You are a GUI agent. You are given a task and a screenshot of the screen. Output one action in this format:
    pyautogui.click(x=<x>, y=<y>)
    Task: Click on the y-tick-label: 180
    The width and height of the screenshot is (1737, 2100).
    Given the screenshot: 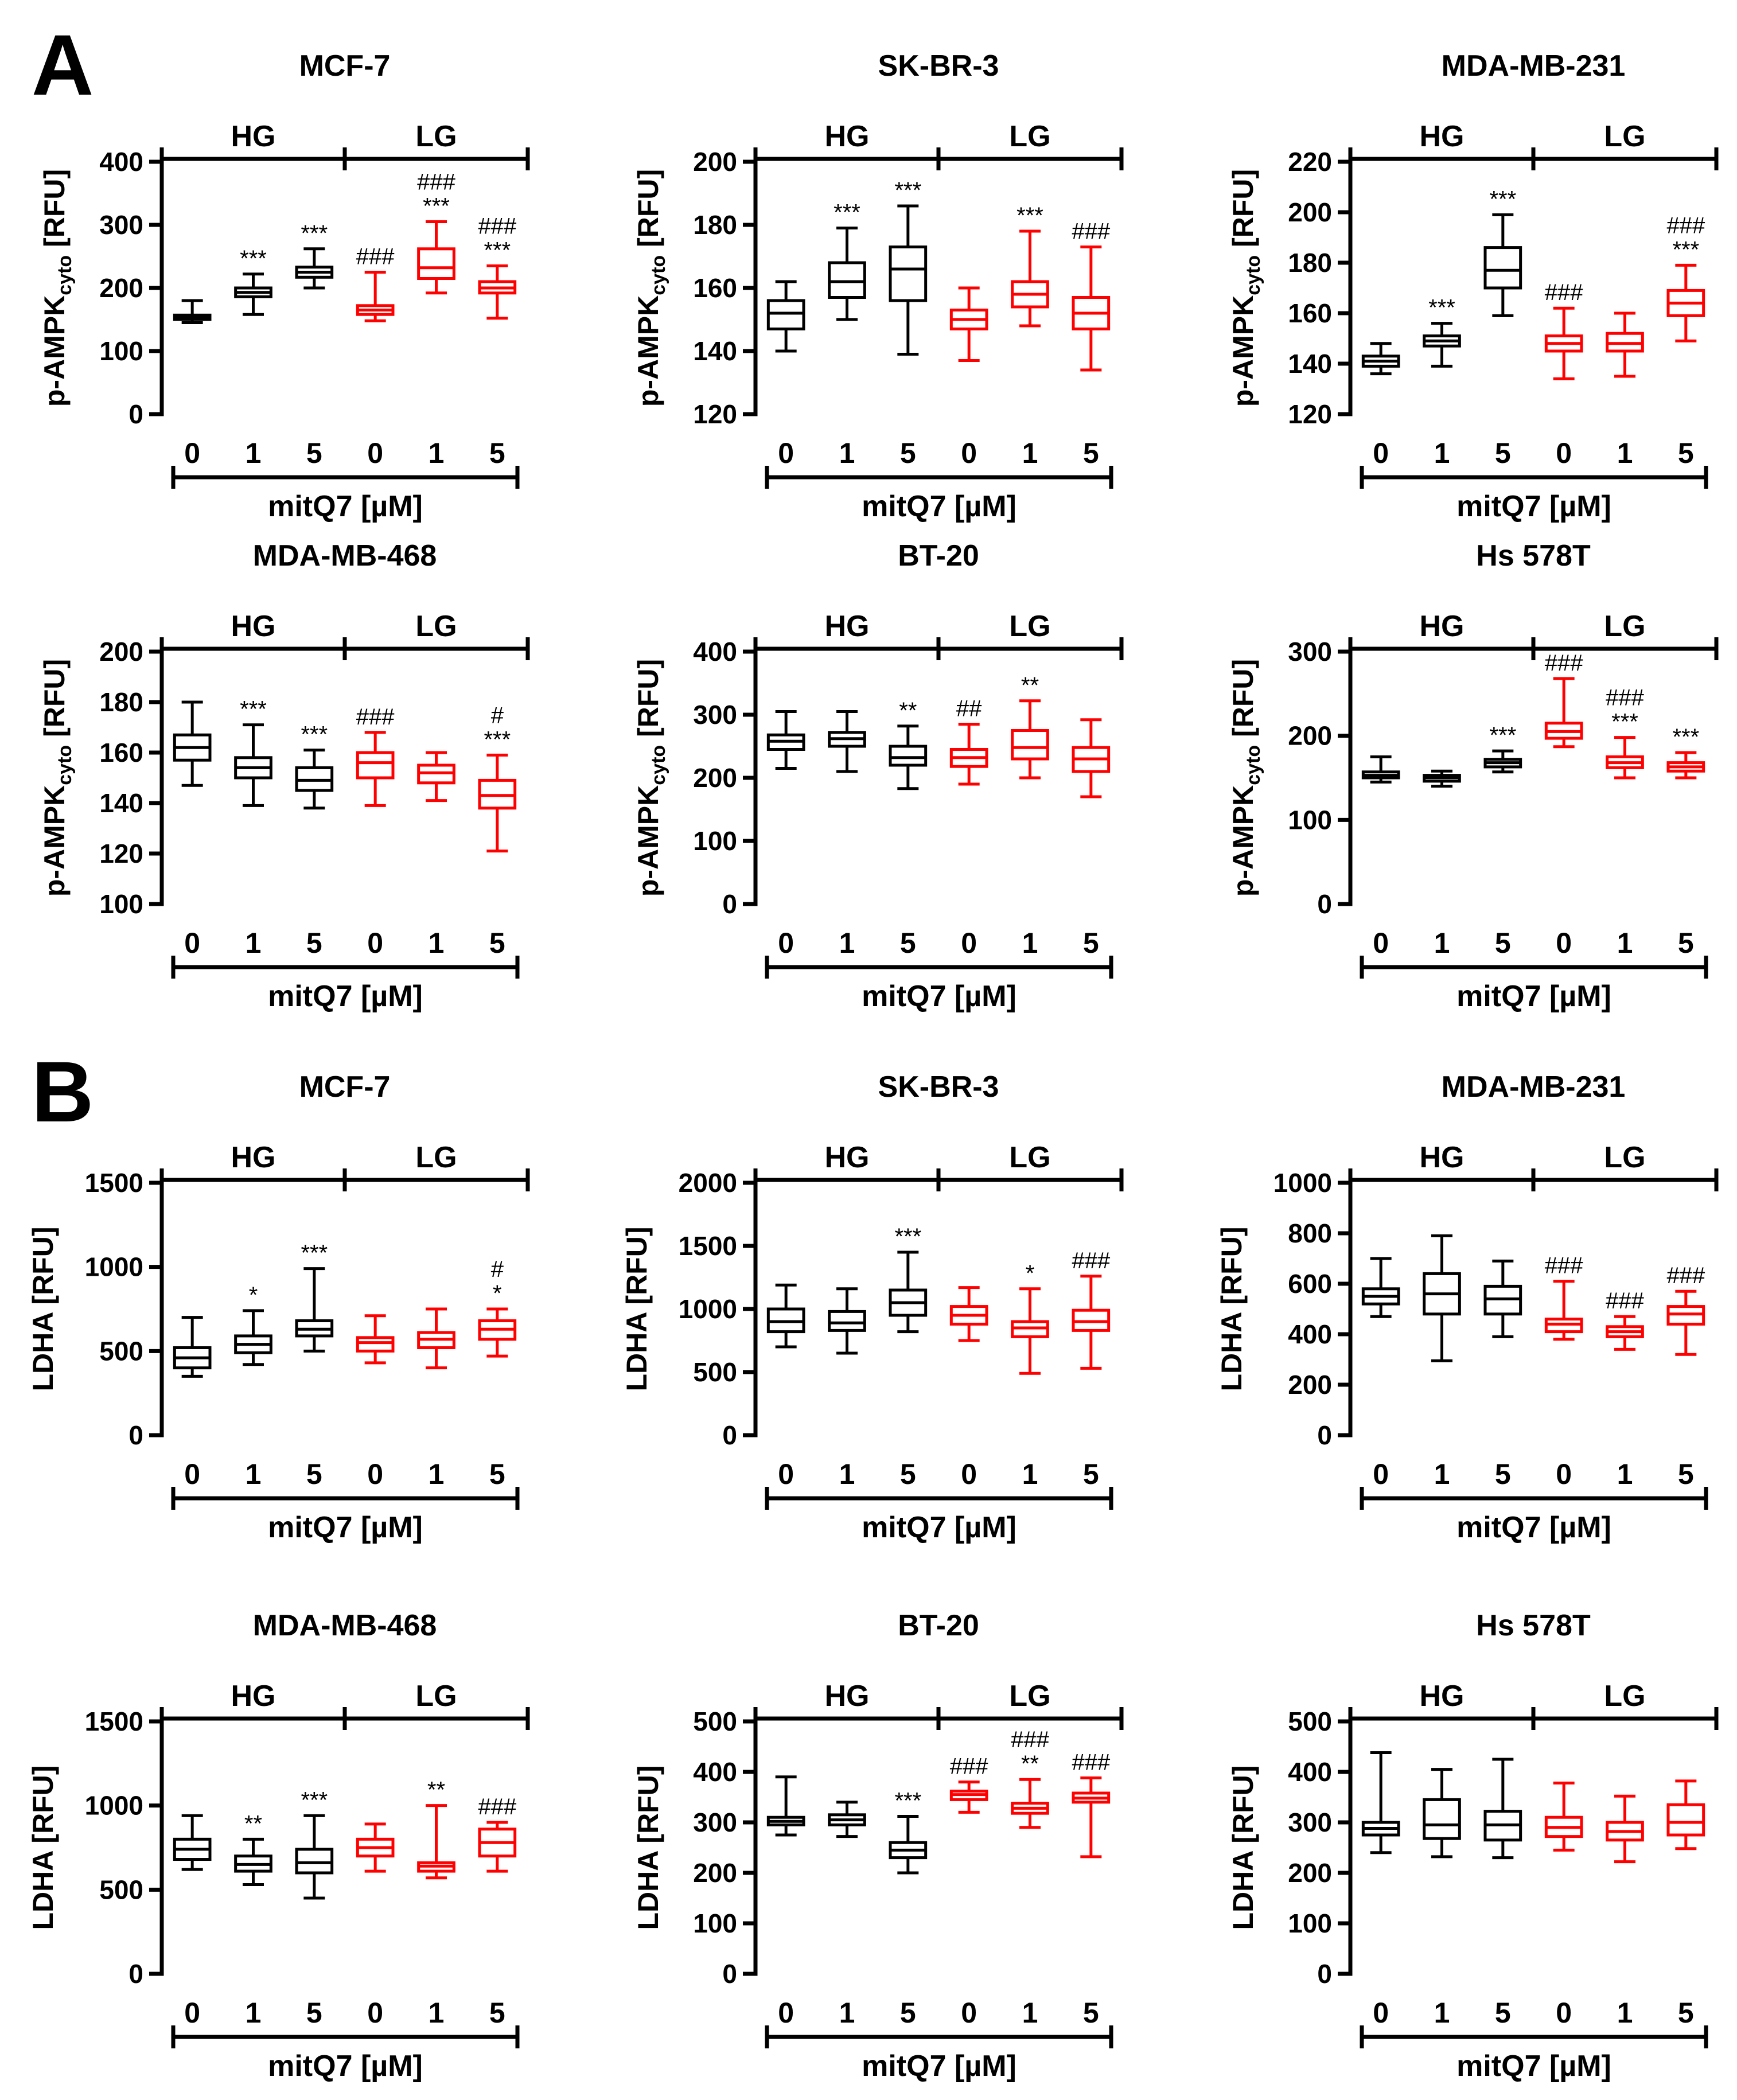 What is the action you would take?
    pyautogui.click(x=1310, y=263)
    